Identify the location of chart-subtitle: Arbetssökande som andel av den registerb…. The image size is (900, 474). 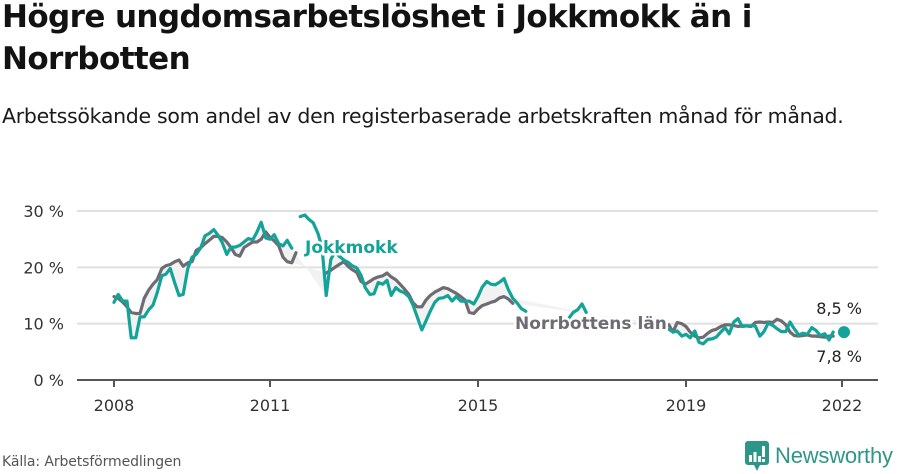
(423, 116).